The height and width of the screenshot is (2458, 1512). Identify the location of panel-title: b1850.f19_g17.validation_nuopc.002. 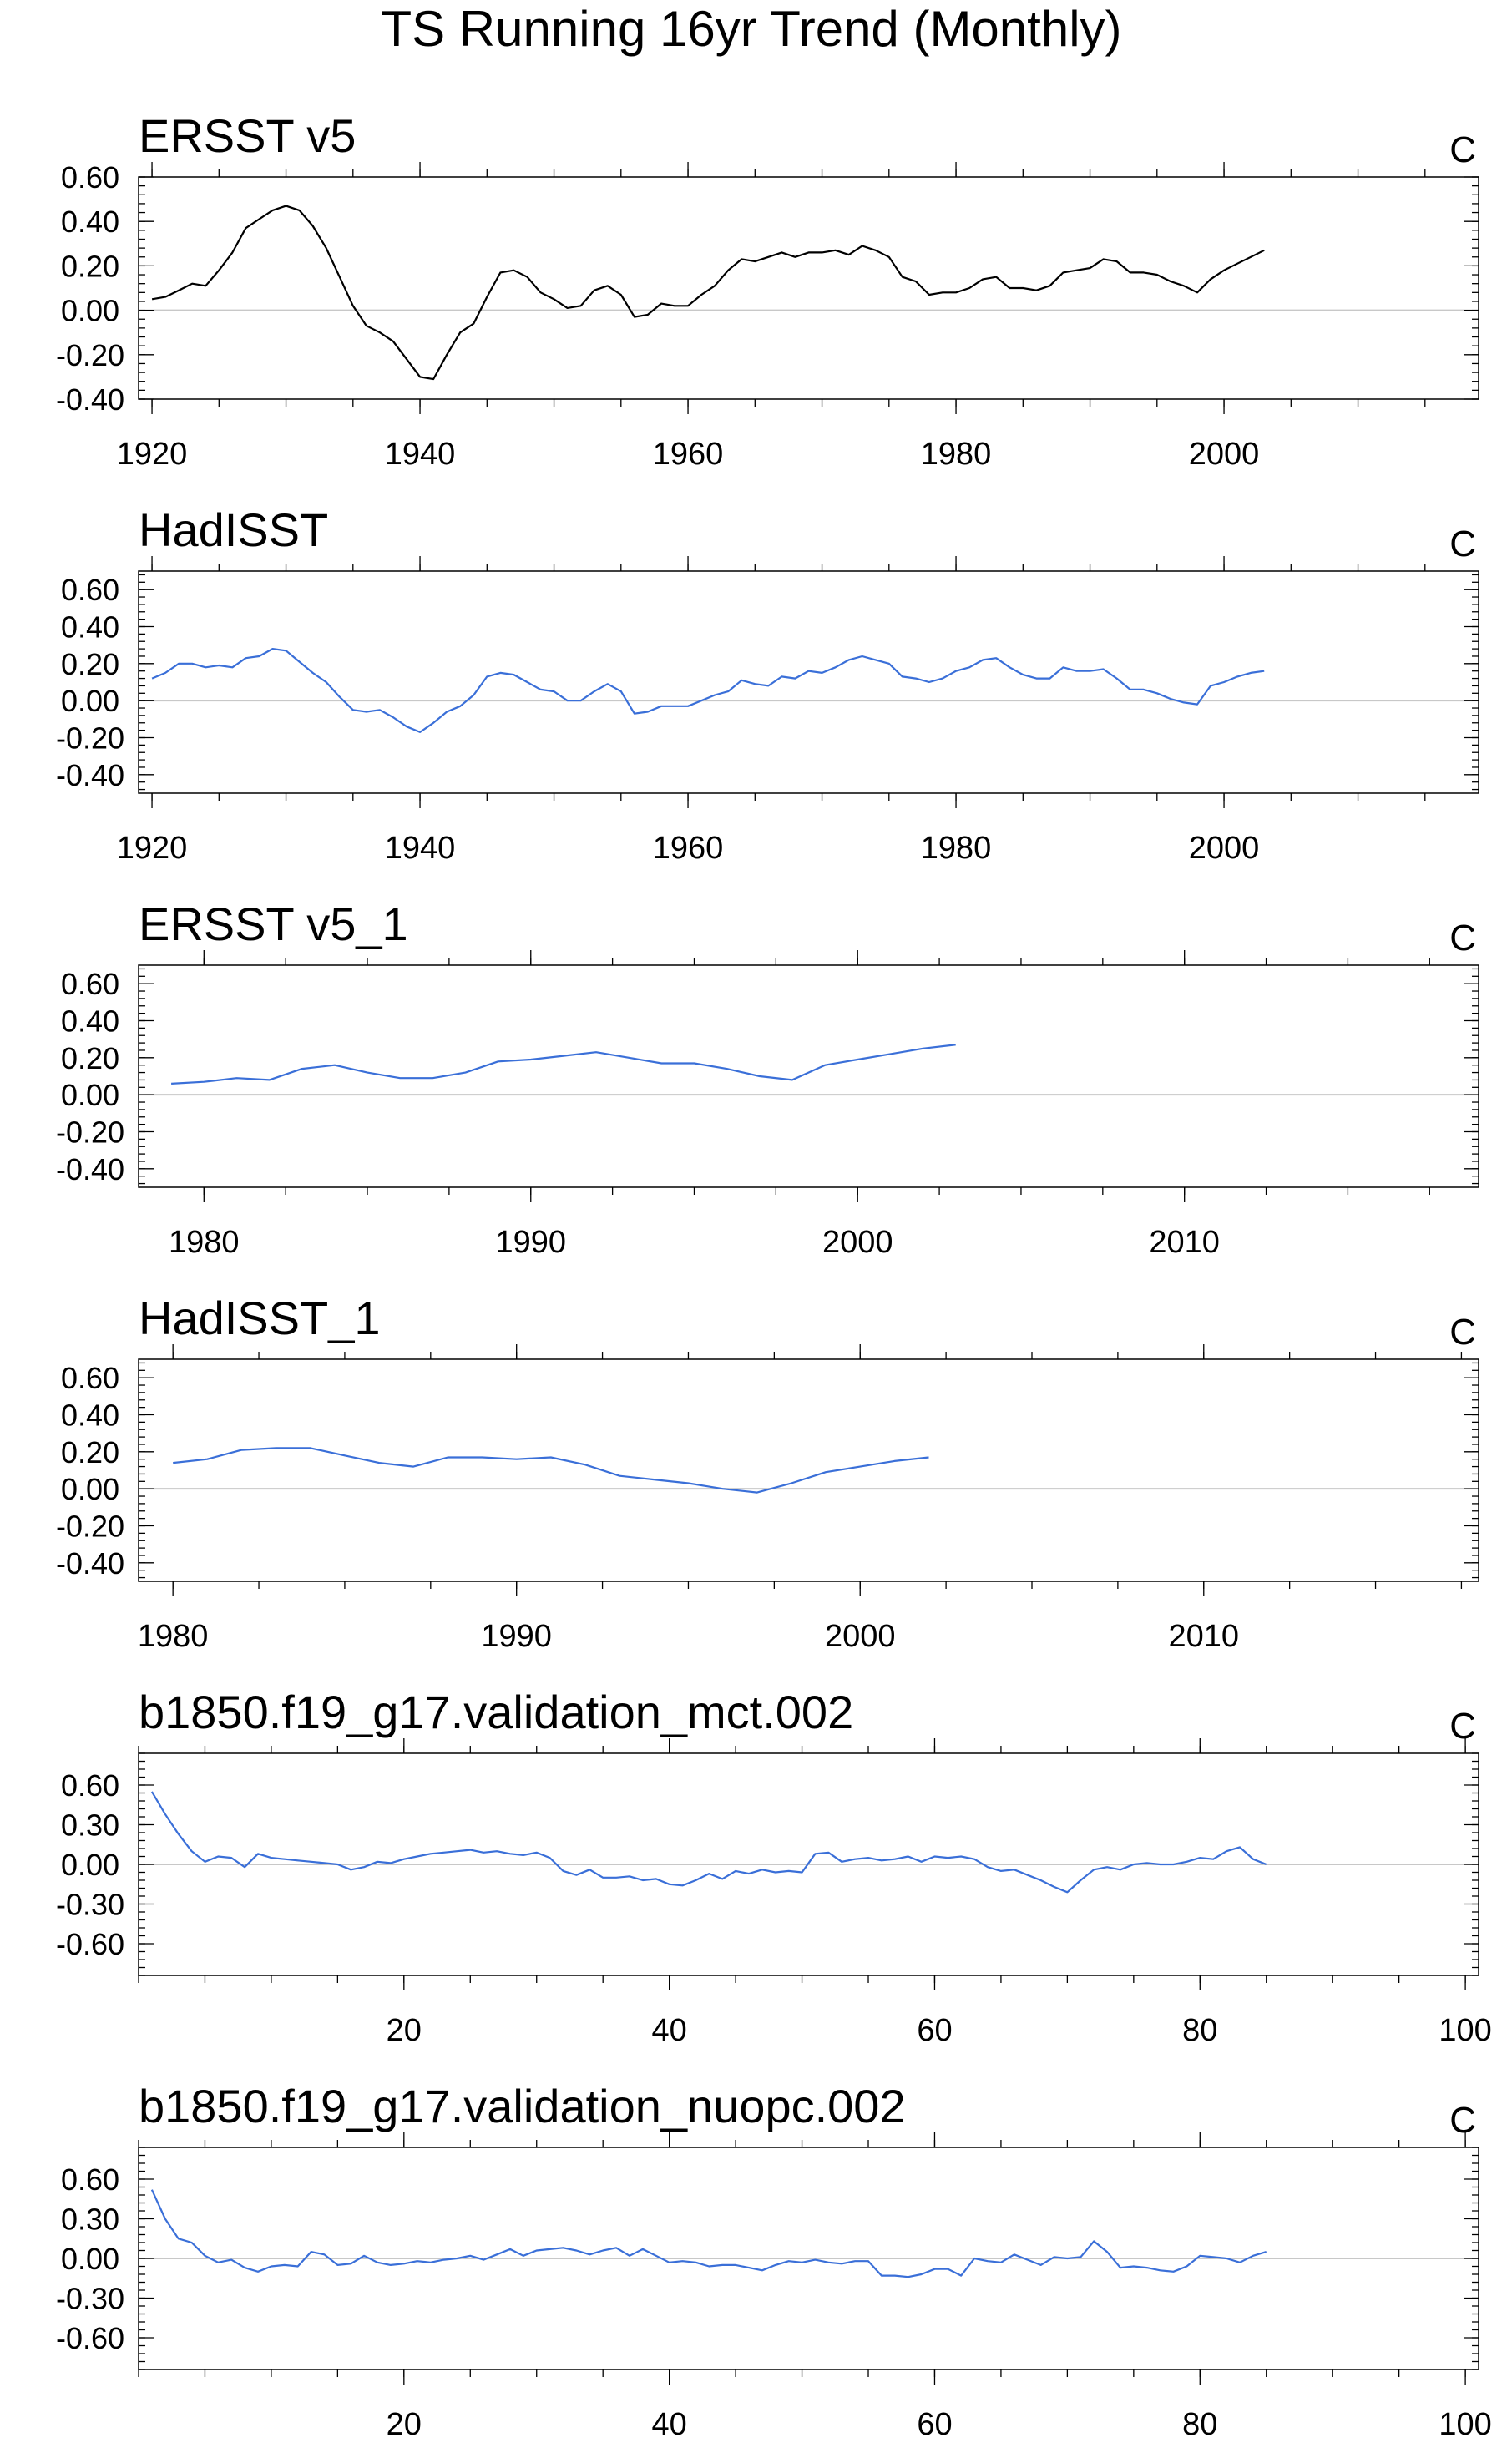
(523, 2106).